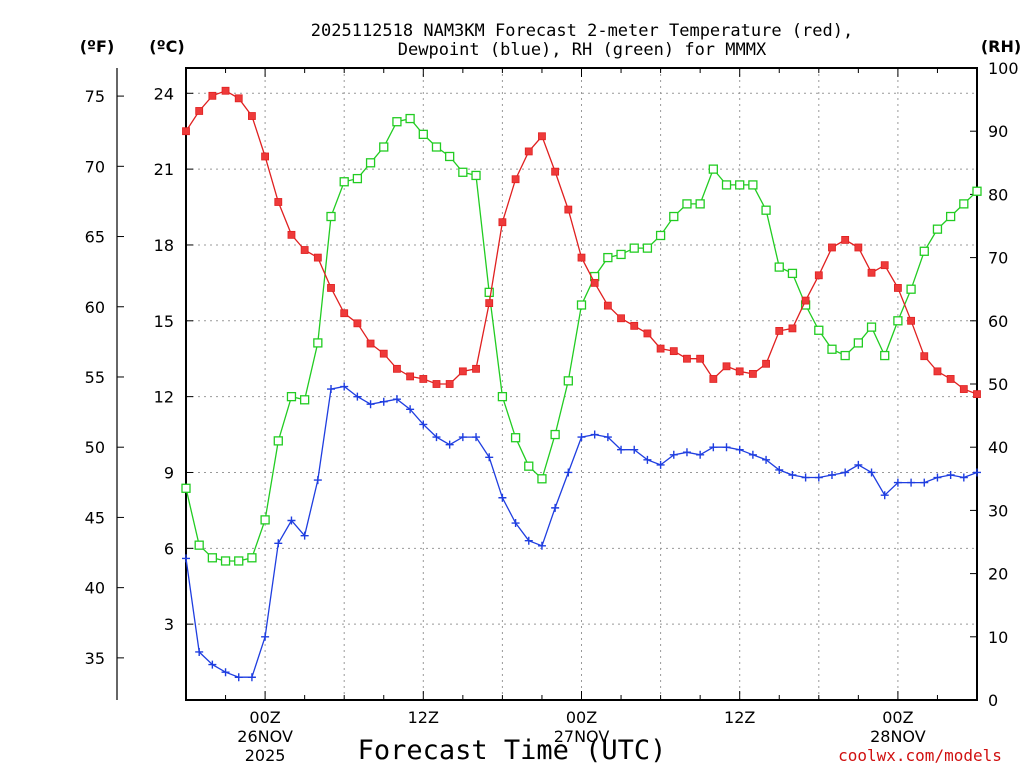 Image resolution: width=1024 pixels, height=768 pixels. Describe the element at coordinates (173, 359) in the screenshot. I see `celsius-axis: 24 21 18 15 12 9 6 3` at that location.